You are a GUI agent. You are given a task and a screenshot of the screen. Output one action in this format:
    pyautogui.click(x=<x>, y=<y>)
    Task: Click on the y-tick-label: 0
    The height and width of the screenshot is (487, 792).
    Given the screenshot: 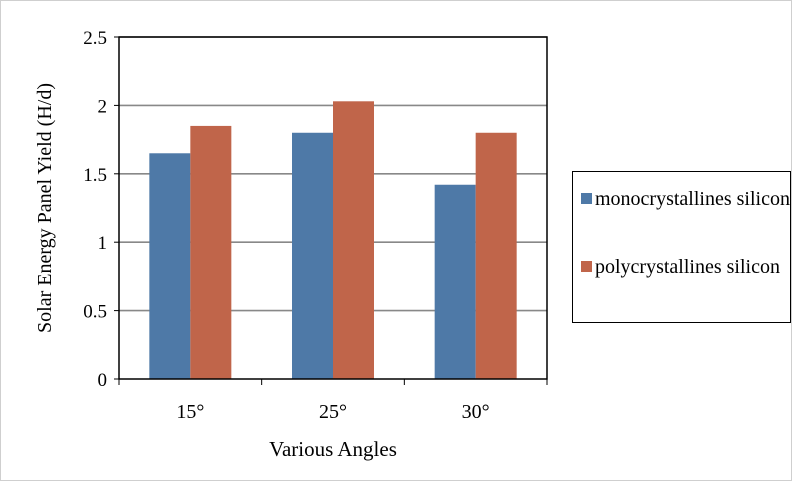 What is the action you would take?
    pyautogui.click(x=103, y=380)
    